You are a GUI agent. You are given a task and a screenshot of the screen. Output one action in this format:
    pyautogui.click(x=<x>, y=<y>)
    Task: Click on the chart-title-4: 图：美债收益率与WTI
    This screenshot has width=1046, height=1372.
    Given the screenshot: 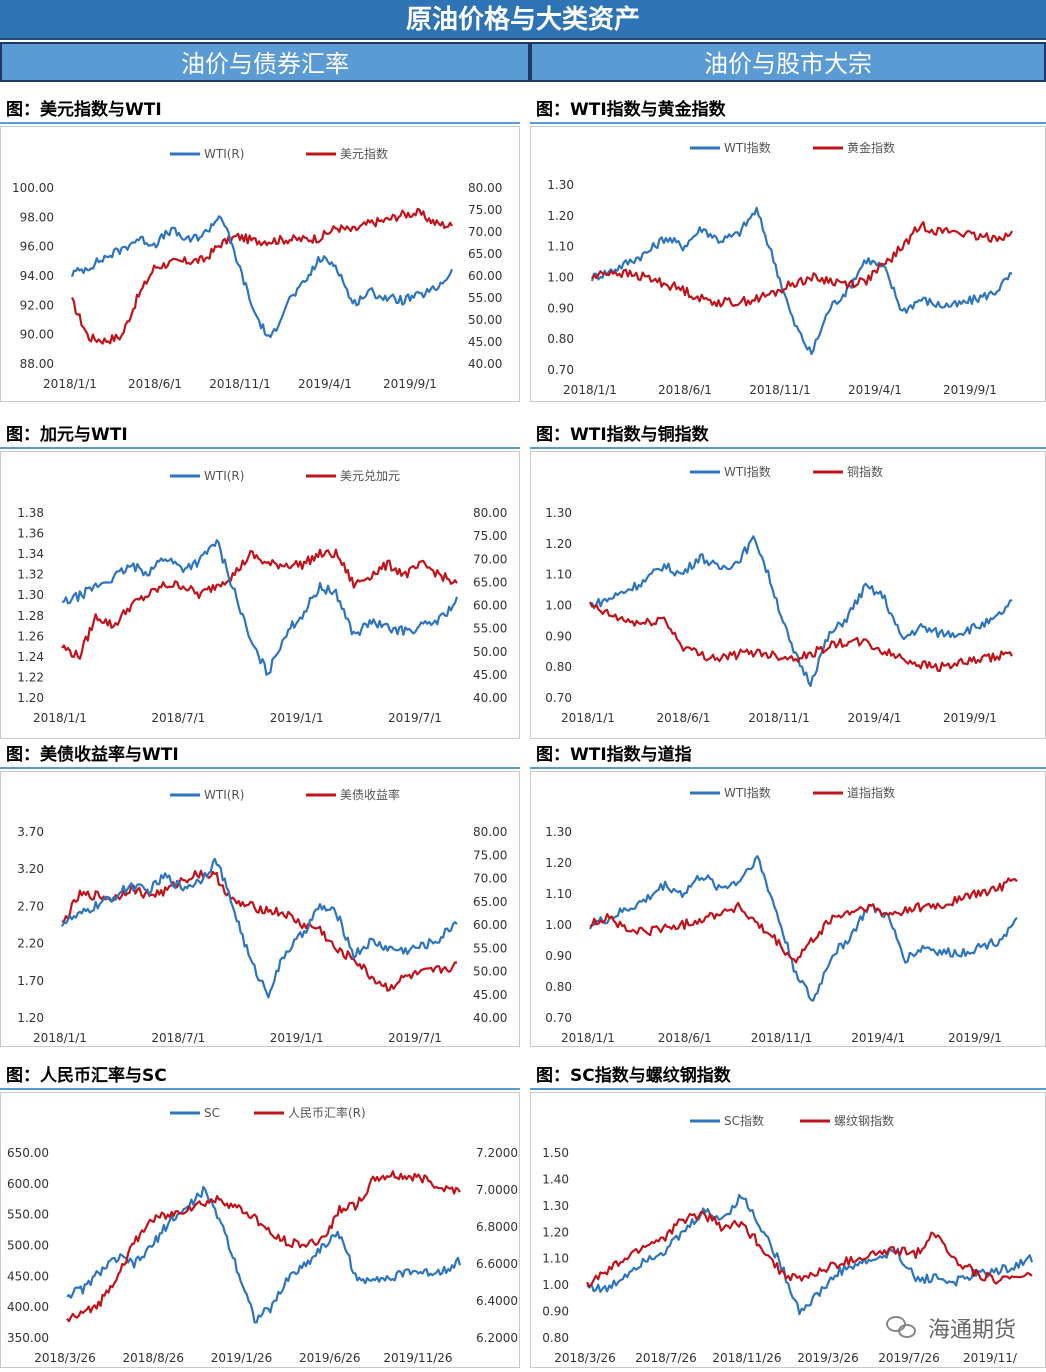 What is the action you would take?
    pyautogui.click(x=260, y=756)
    